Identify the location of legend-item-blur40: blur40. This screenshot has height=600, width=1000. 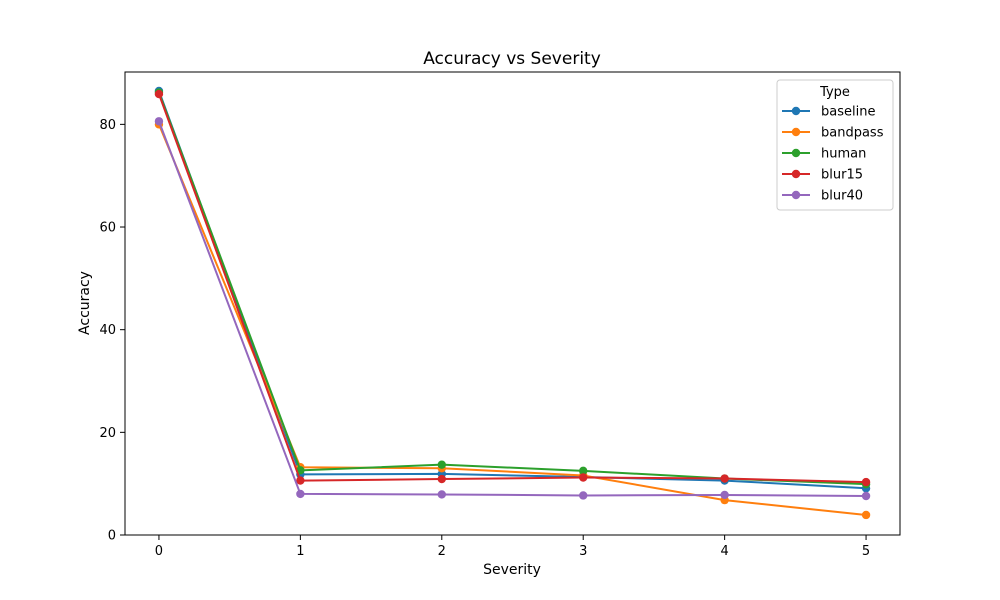
(822, 196).